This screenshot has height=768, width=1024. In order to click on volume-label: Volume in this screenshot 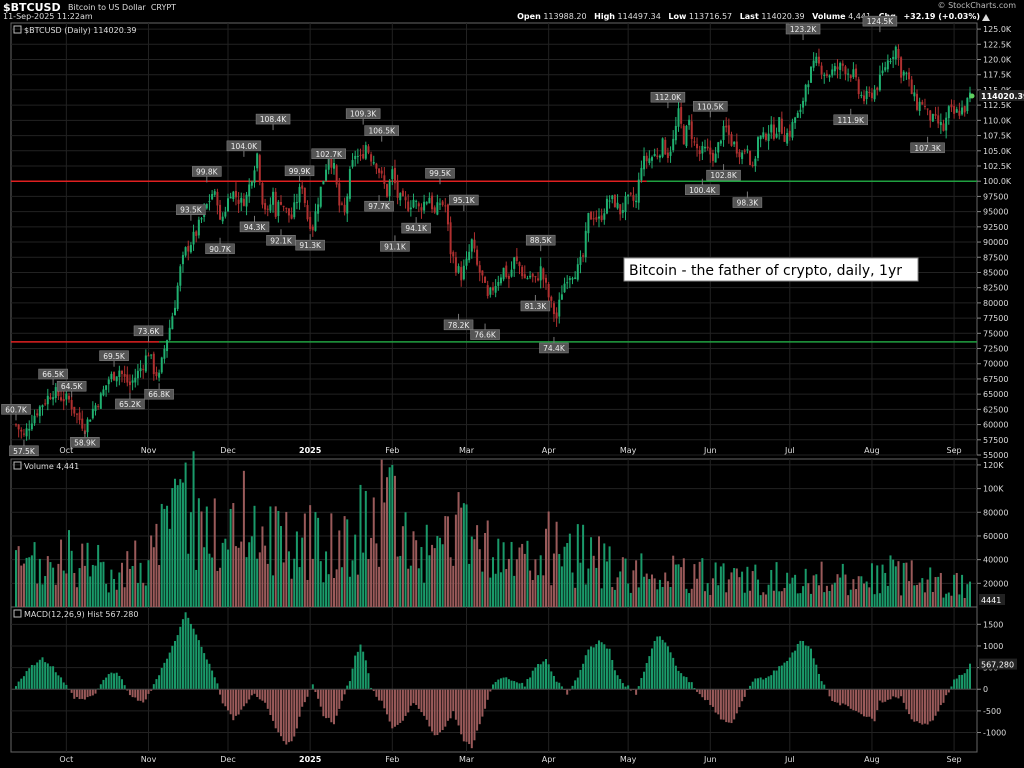, I will do `click(829, 16)`.